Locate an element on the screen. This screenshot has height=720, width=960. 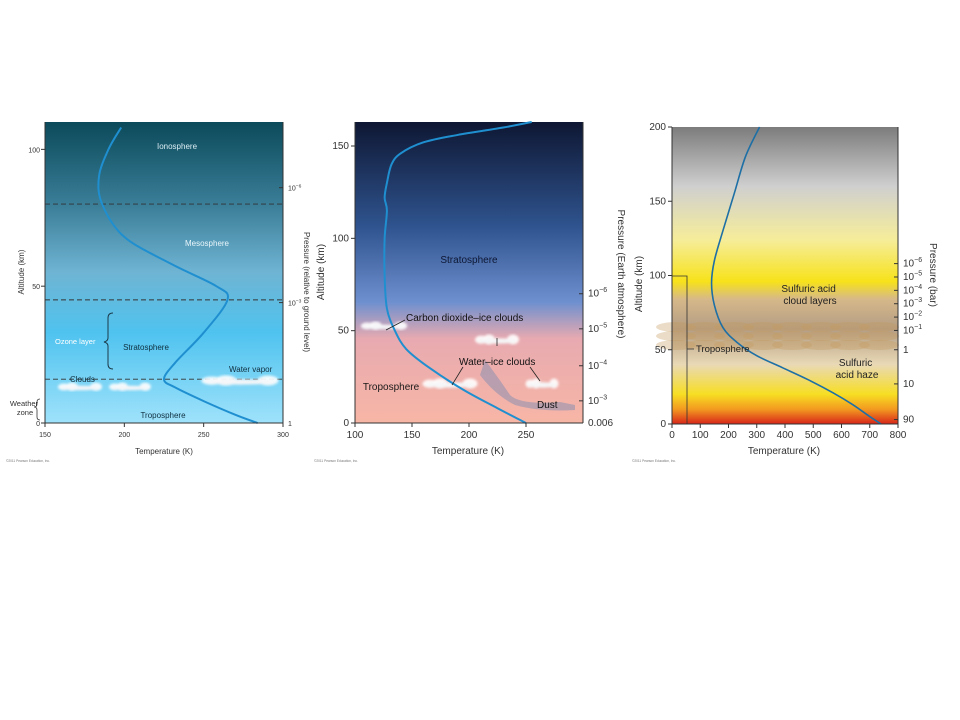
venus-cloud-layers-line-2: cloud layers is located at coordinates (809, 301).